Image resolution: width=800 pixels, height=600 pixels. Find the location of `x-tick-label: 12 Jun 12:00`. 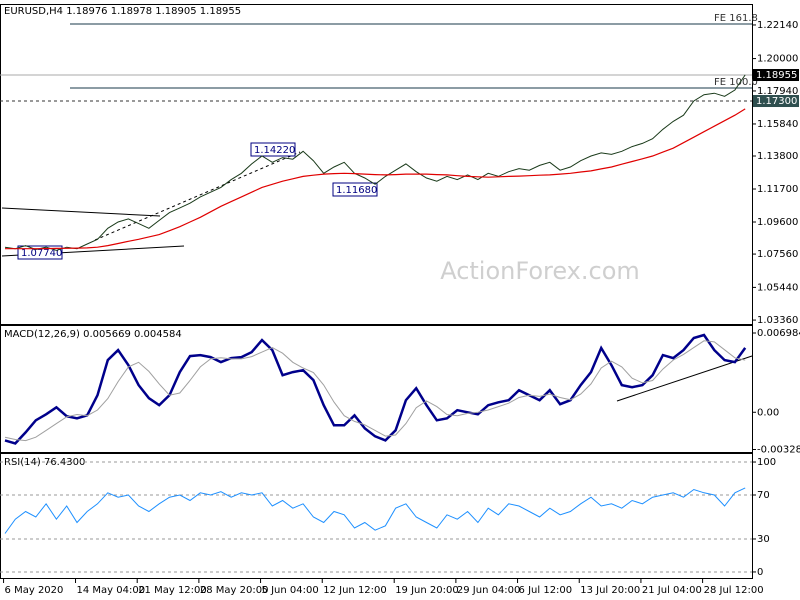

x-tick-label: 12 Jun 12:00 is located at coordinates (355, 590).